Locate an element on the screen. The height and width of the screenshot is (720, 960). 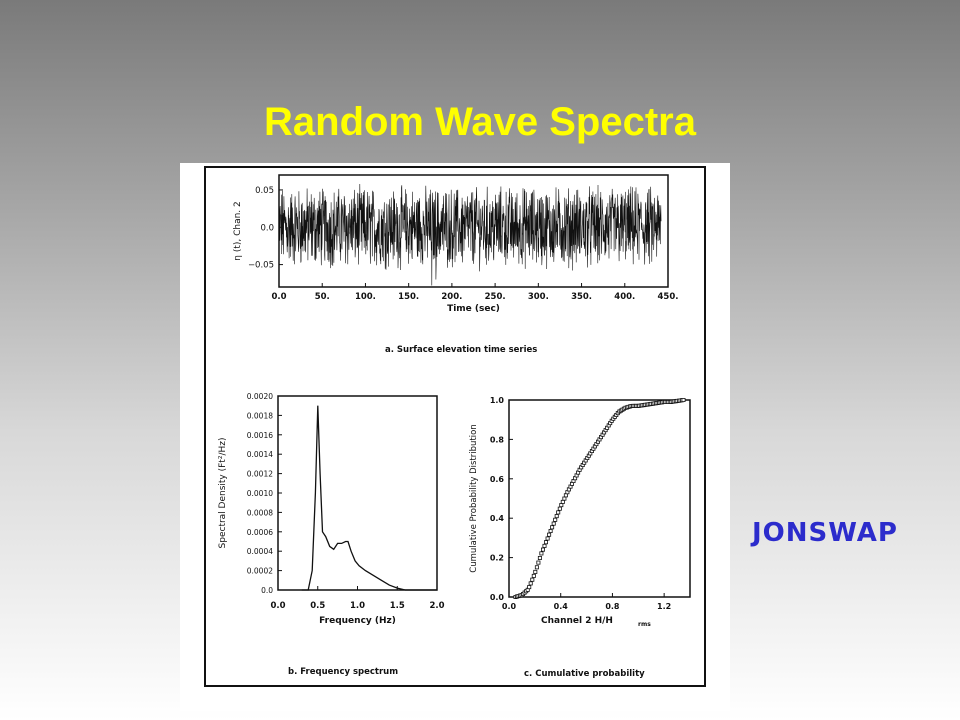
chart-b-caption: b. Frequency spectrum is located at coordinates (343, 672).